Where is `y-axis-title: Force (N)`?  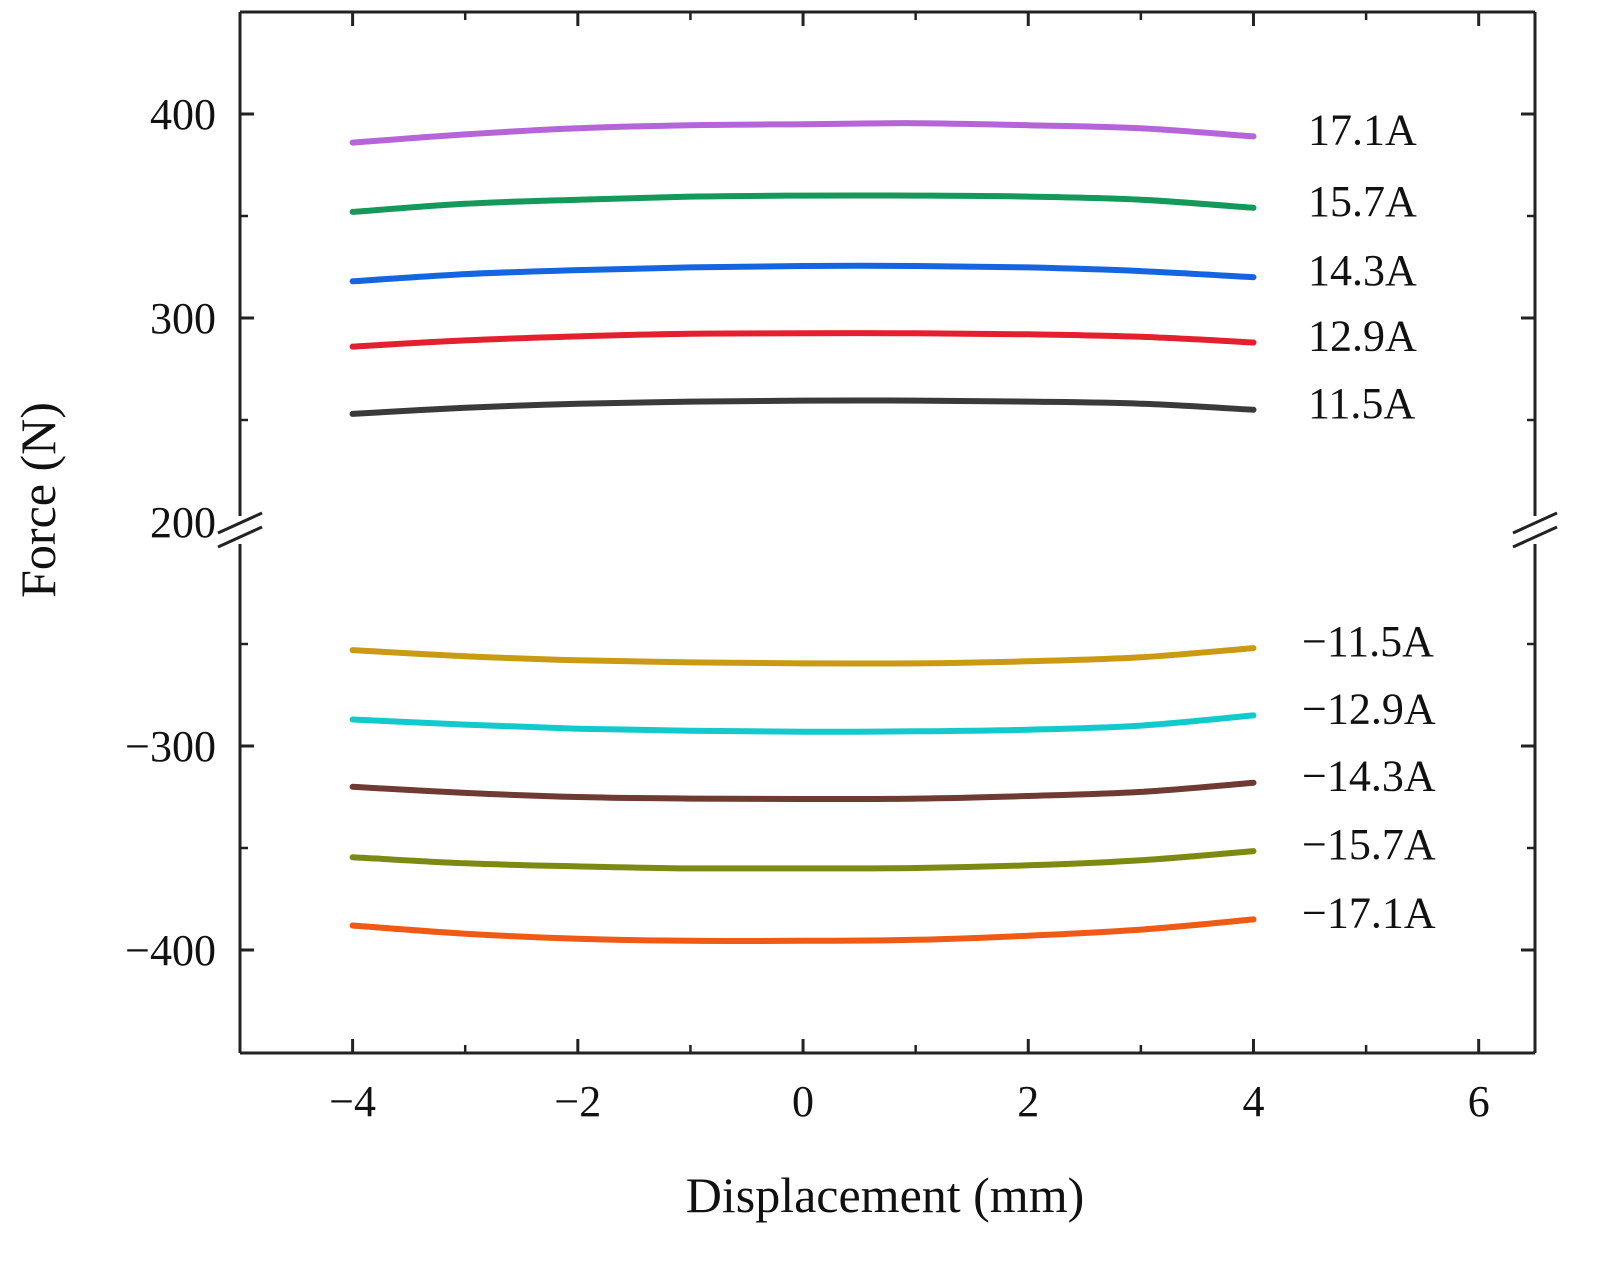
y-axis-title: Force (N) is located at coordinates (38, 500).